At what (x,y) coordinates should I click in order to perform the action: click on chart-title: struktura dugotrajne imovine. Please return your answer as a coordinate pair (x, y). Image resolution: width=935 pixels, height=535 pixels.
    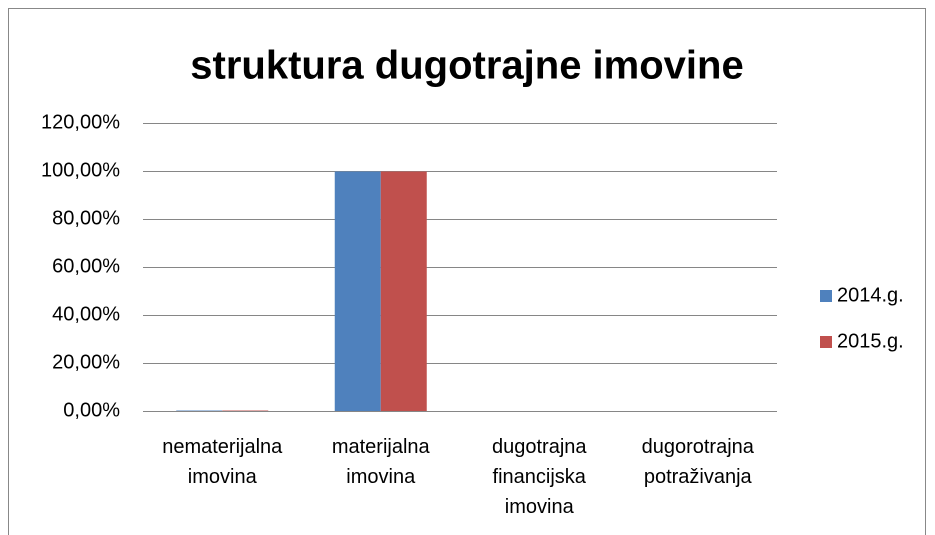
    Looking at the image, I should click on (466, 66).